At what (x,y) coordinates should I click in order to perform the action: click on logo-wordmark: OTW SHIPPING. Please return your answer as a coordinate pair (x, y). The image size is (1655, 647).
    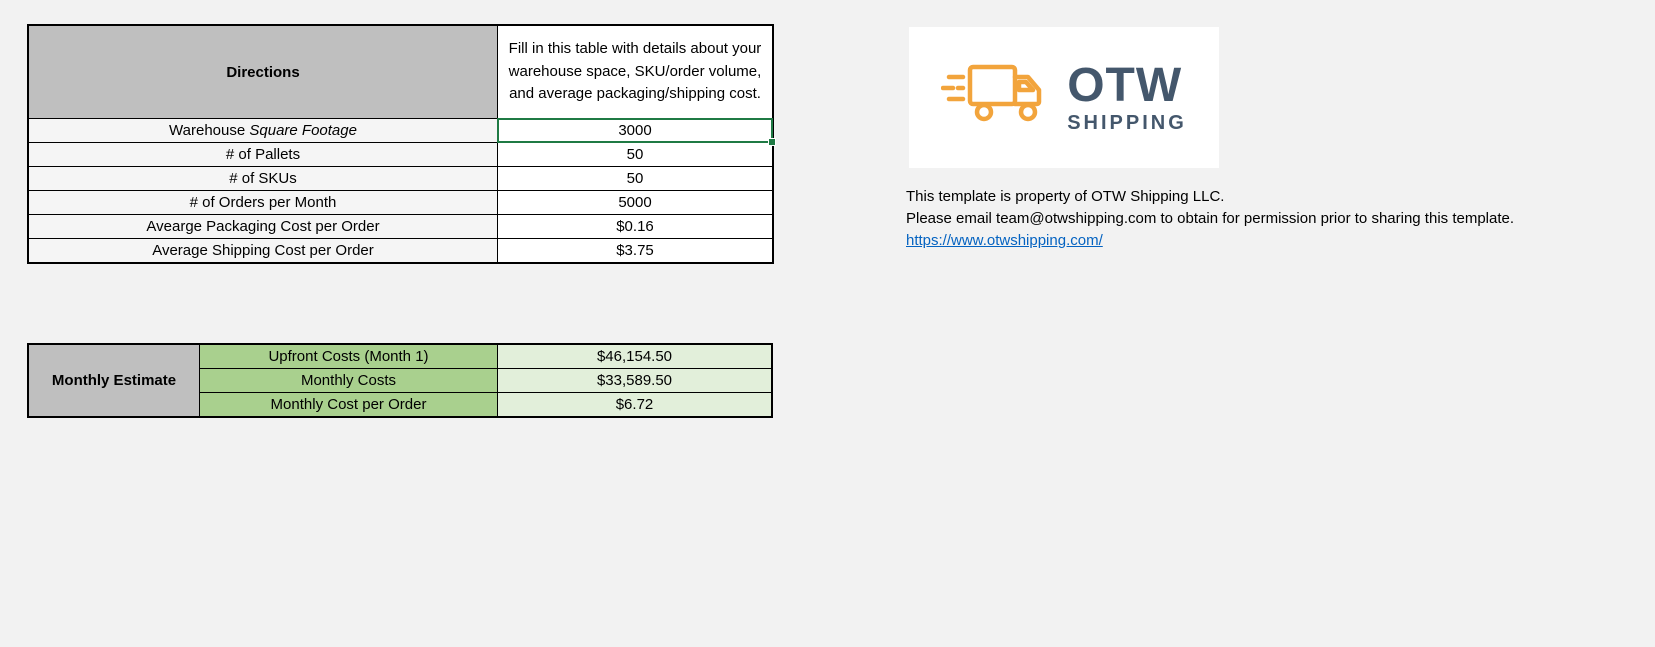
    Looking at the image, I should click on (1127, 96).